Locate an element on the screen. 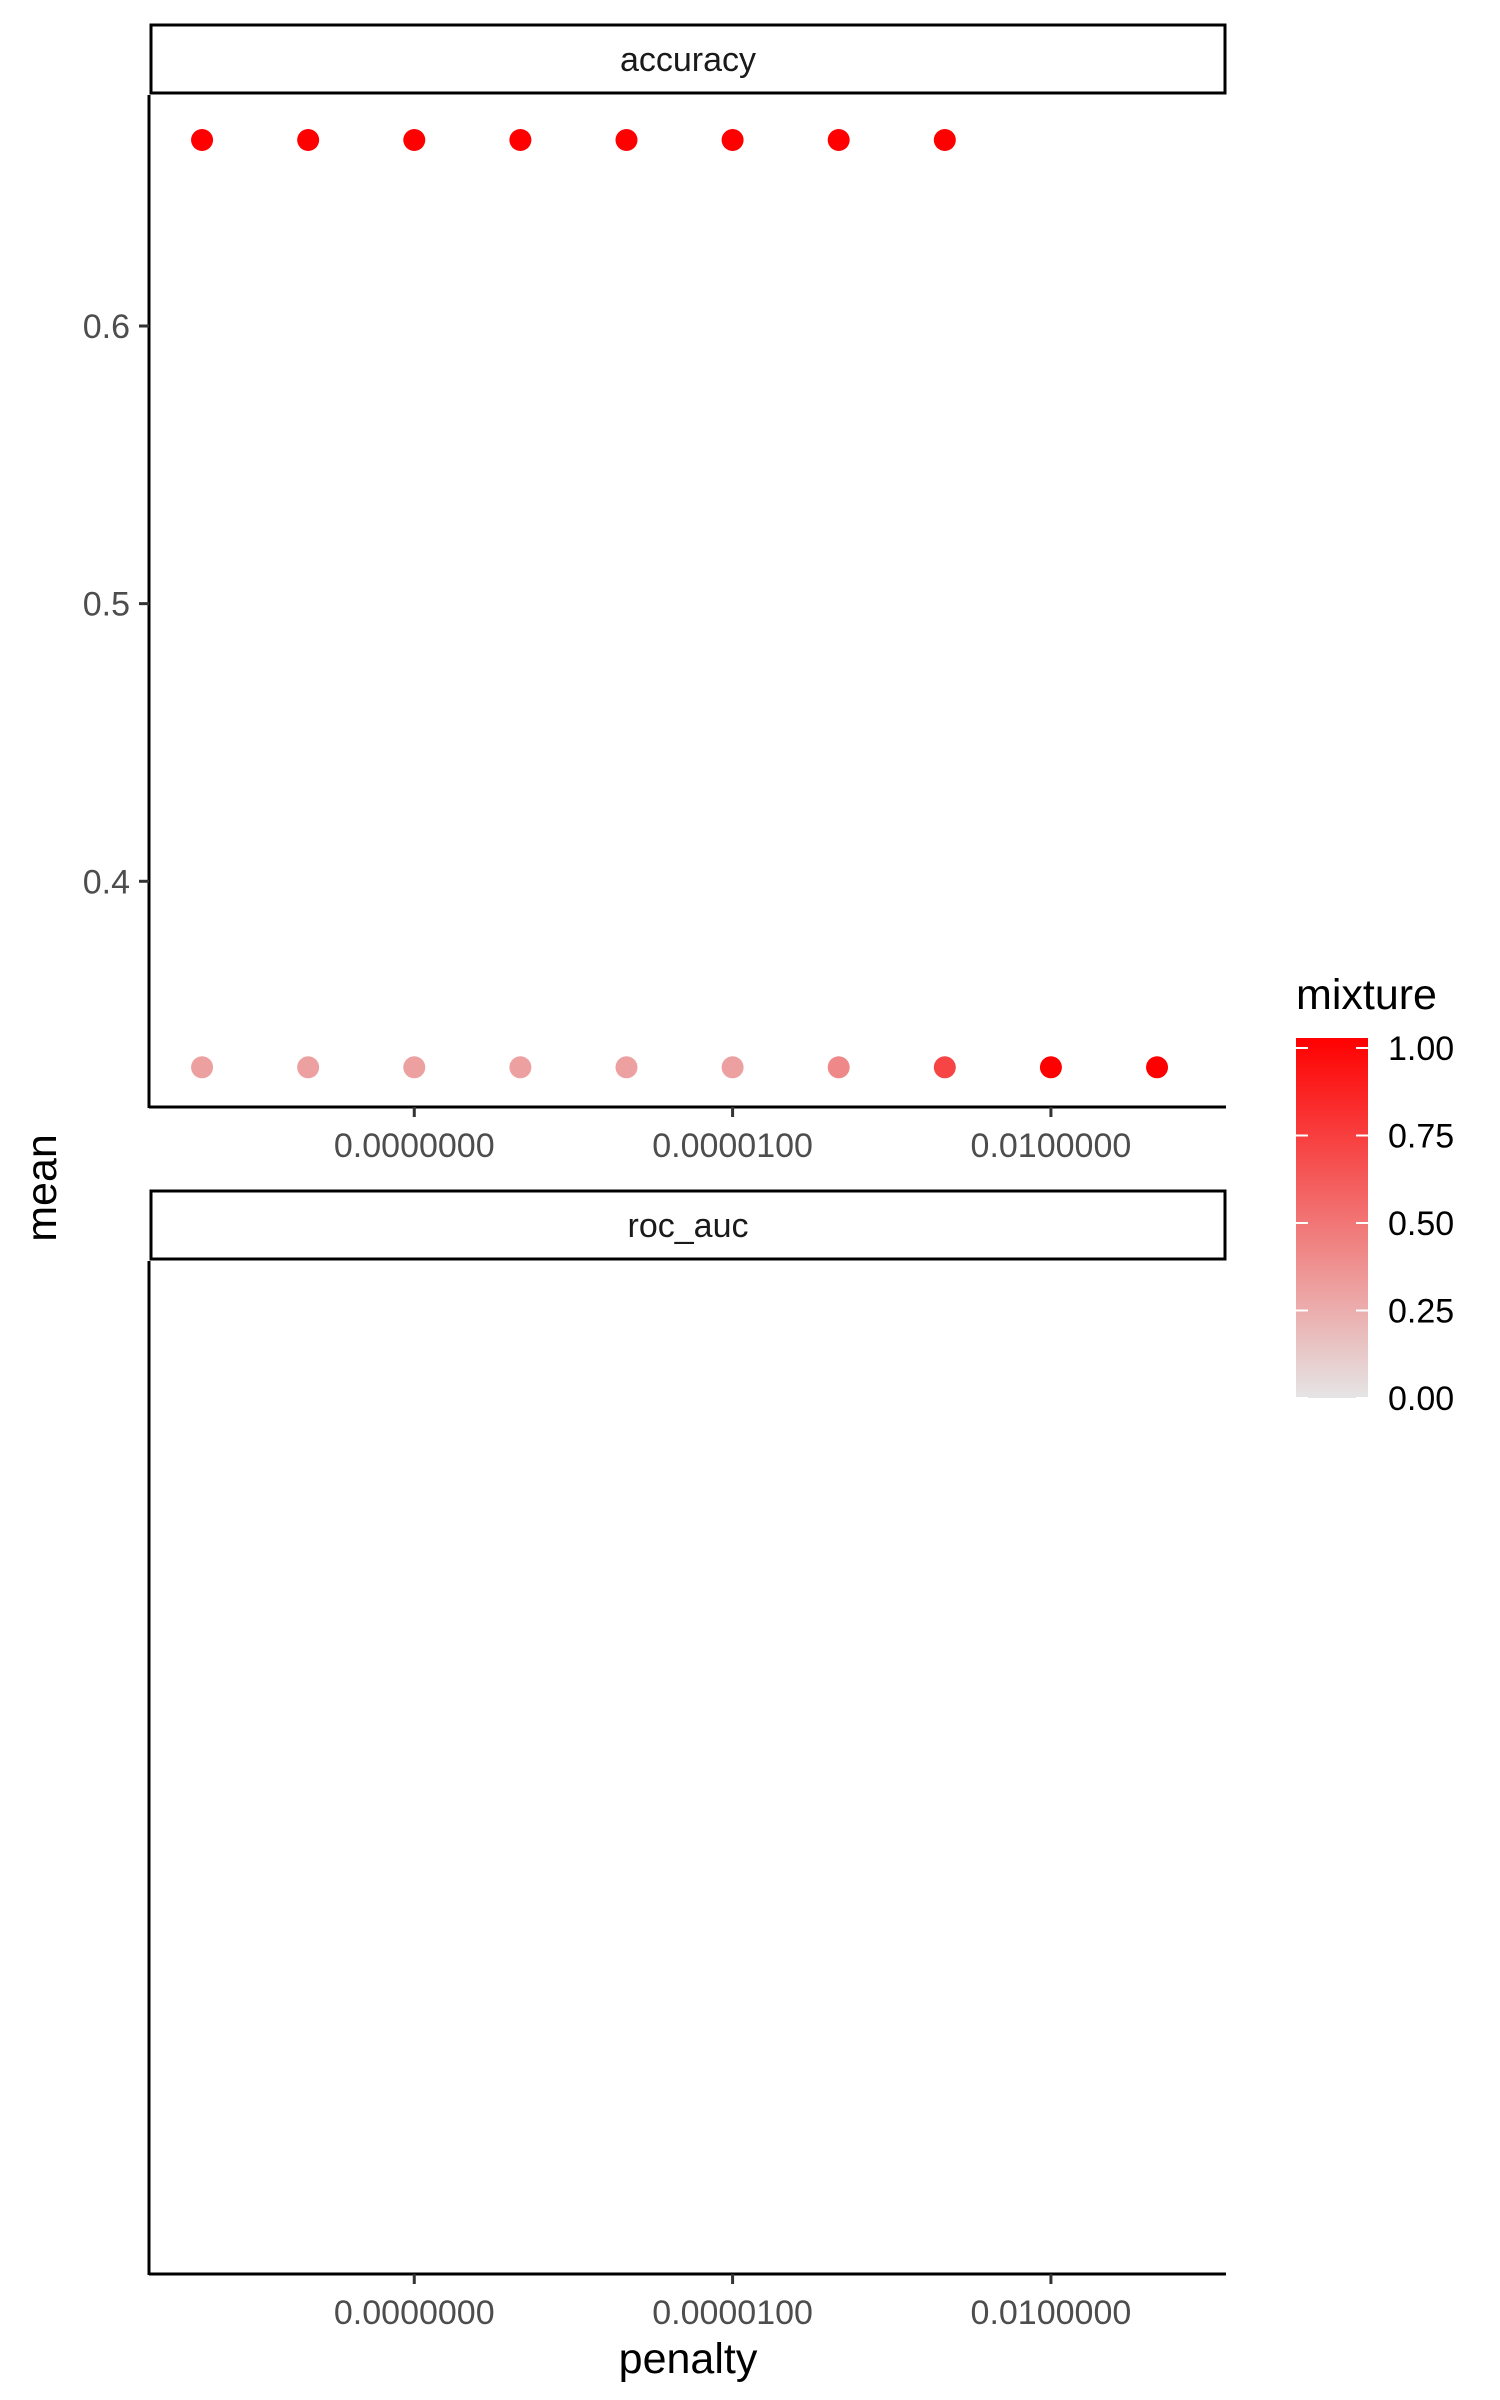 This screenshot has height=2400, width=1500. legend-tick-label: 0.50 is located at coordinates (1421, 1224).